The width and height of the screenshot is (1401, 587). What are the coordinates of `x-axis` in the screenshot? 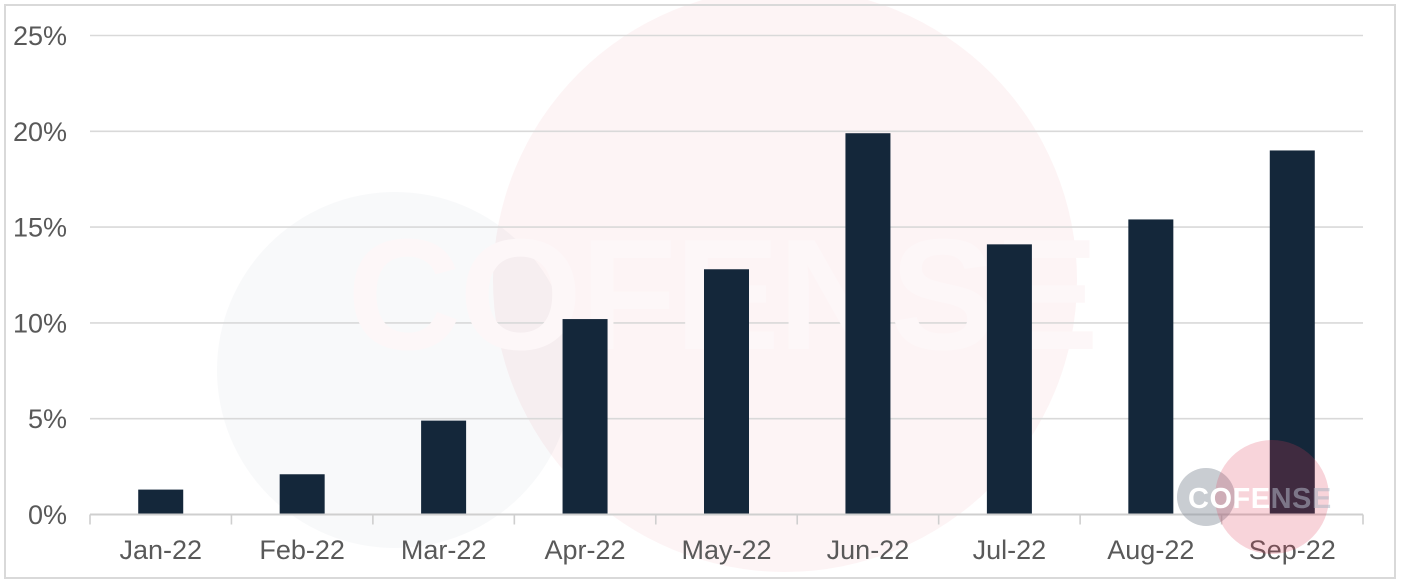 It's located at (726, 519).